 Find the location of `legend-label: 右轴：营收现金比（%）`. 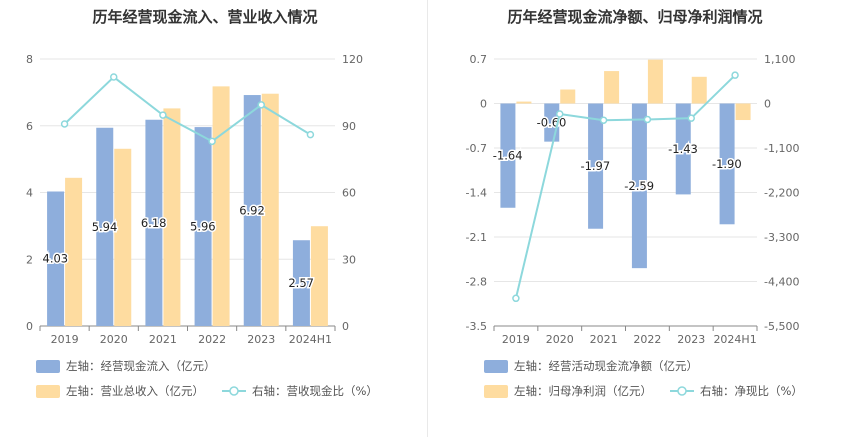

legend-label: 右轴：营收现金比（%） is located at coordinates (315, 391).